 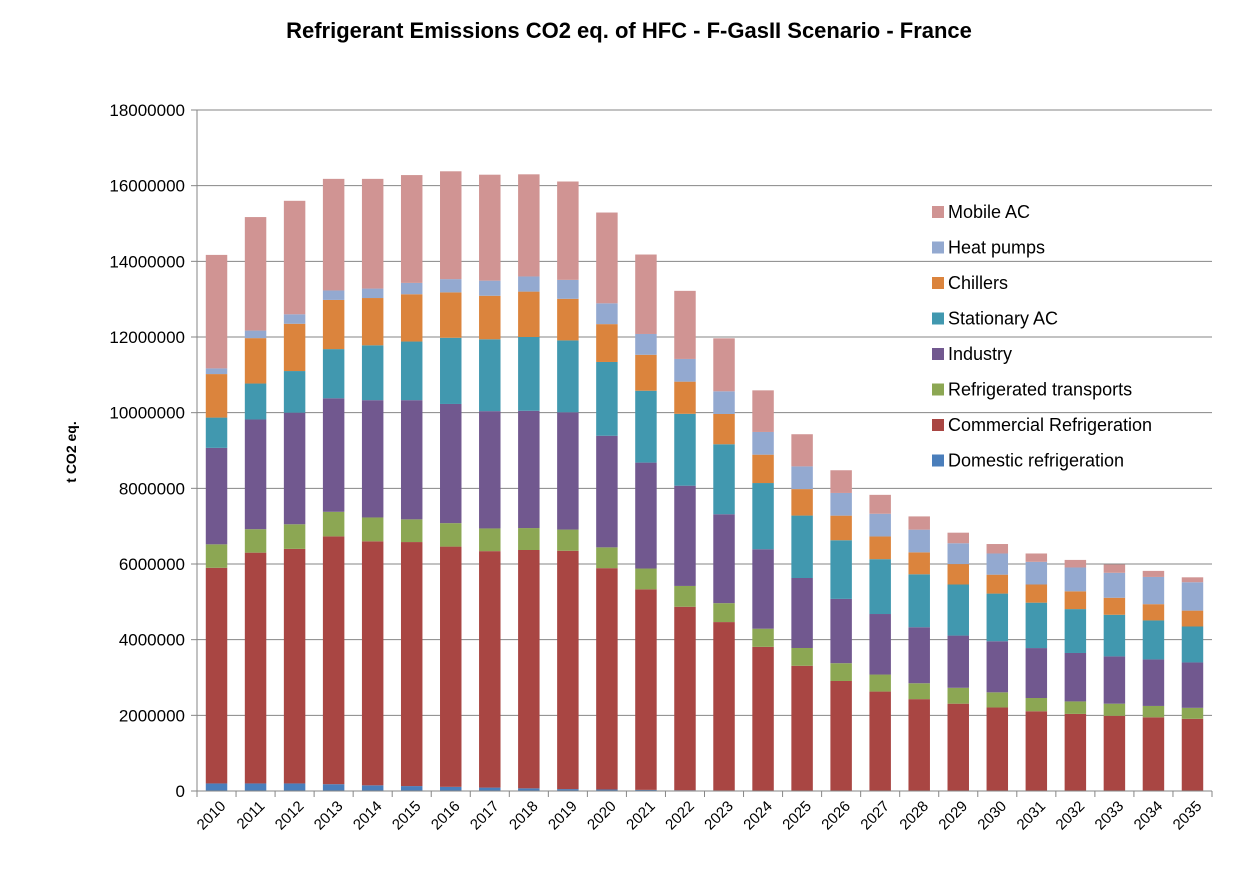 What do you see at coordinates (641, 816) in the screenshot?
I see `x-tick-label: 2021` at bounding box center [641, 816].